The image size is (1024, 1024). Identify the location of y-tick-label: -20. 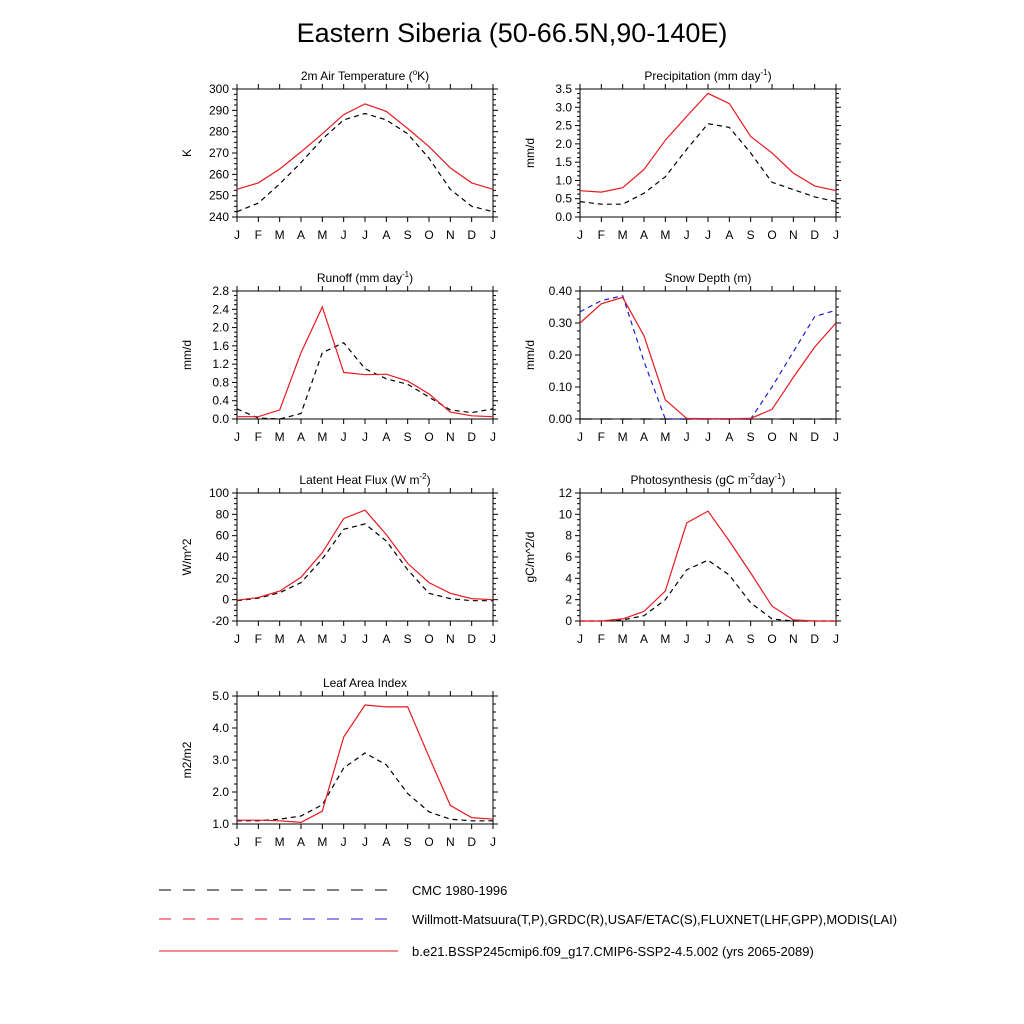
(221, 621).